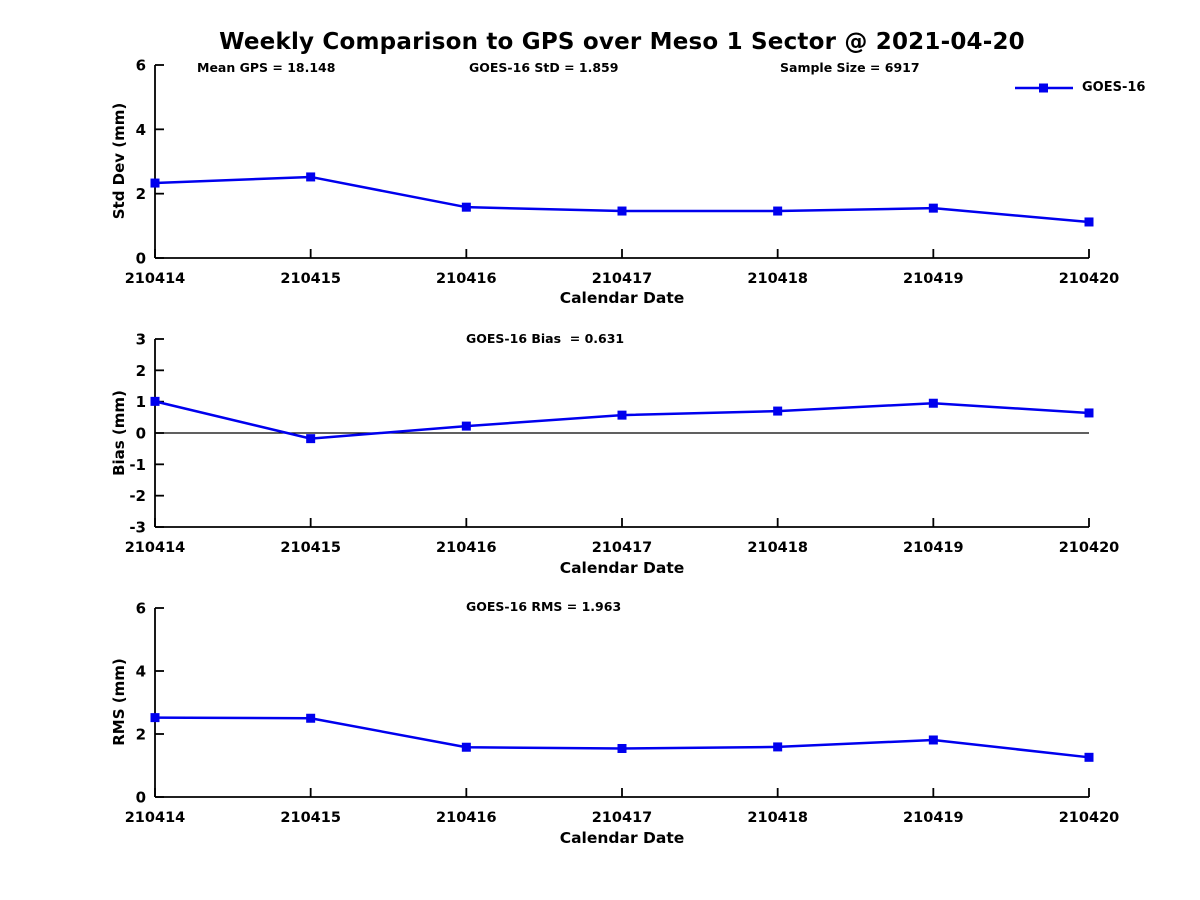 The image size is (1200, 900). What do you see at coordinates (137, 496) in the screenshot?
I see `svg-text: -2` at bounding box center [137, 496].